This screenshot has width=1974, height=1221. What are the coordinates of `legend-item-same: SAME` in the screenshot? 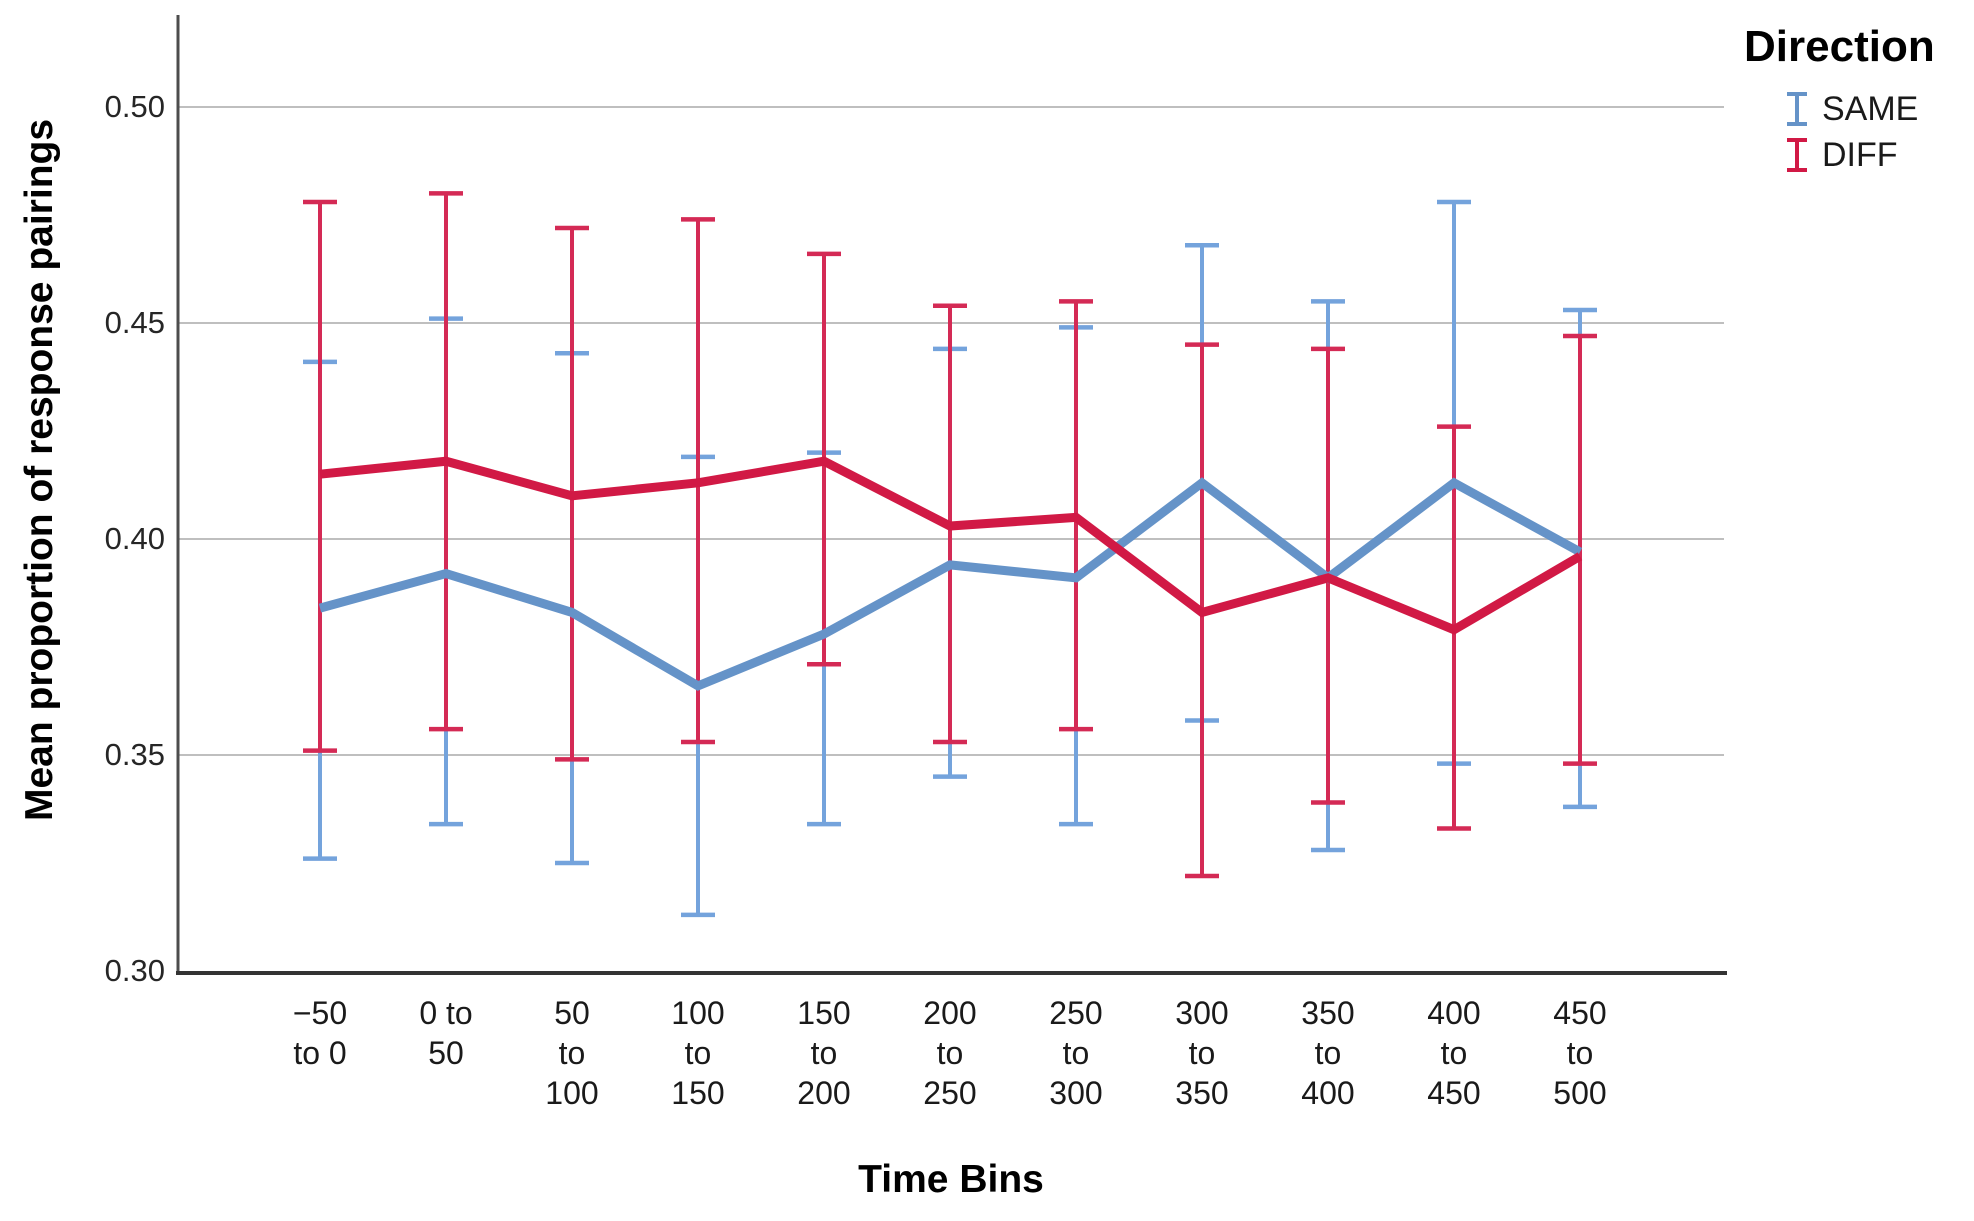 It's located at (1859, 109).